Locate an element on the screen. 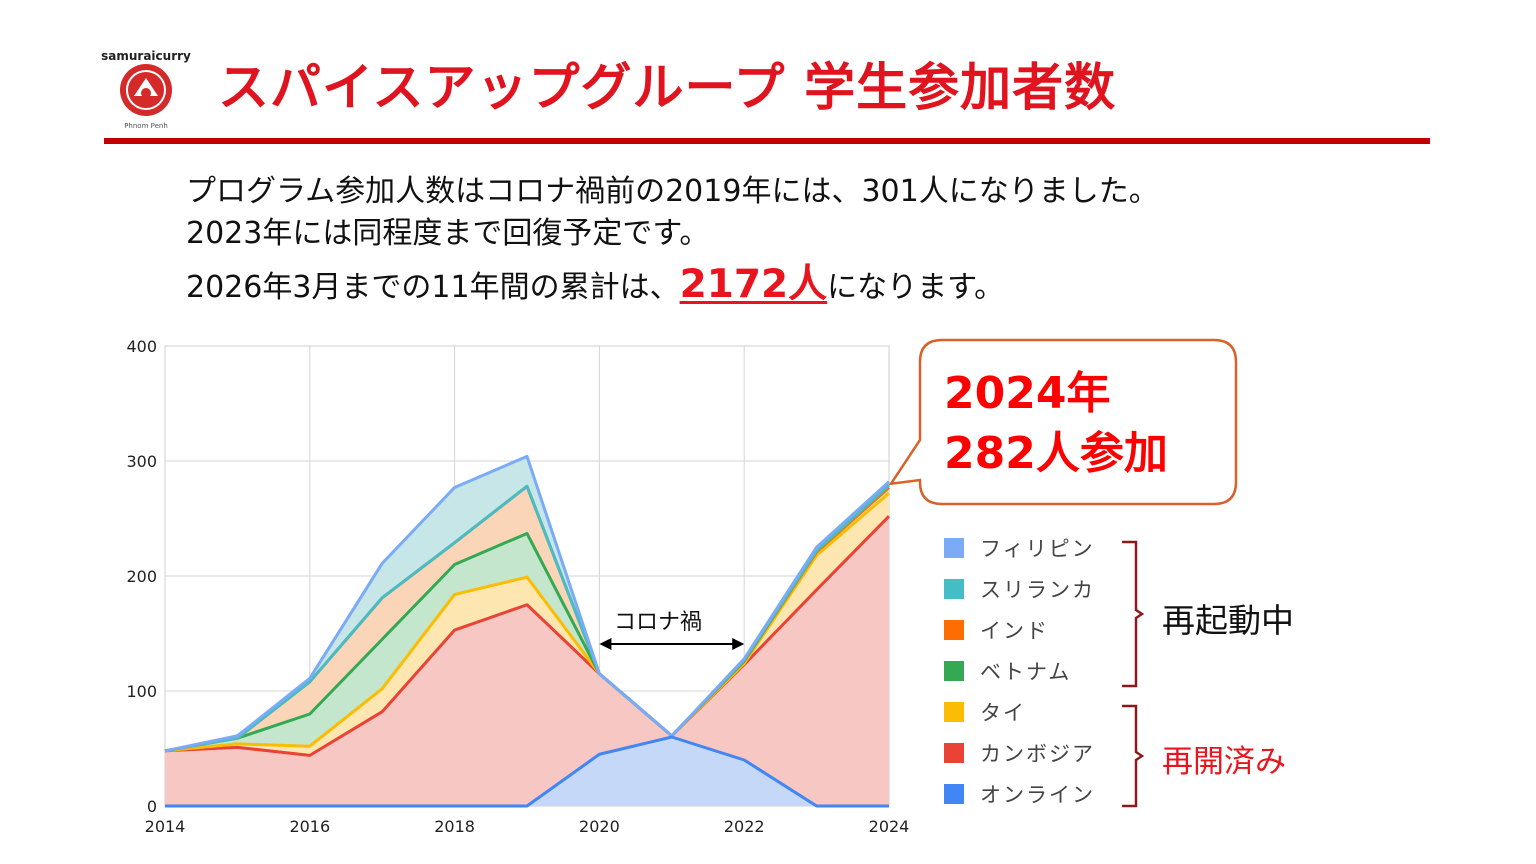  area-オンライン is located at coordinates (527, 771).